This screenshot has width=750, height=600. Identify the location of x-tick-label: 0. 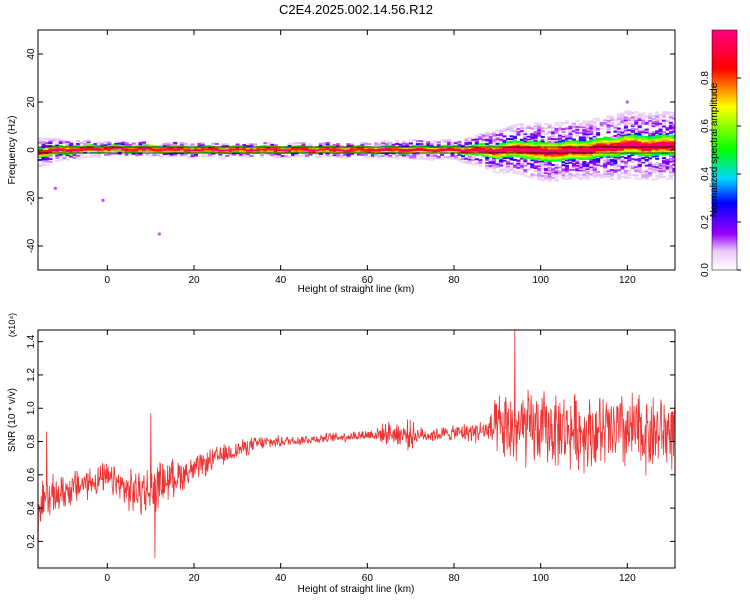
(108, 578).